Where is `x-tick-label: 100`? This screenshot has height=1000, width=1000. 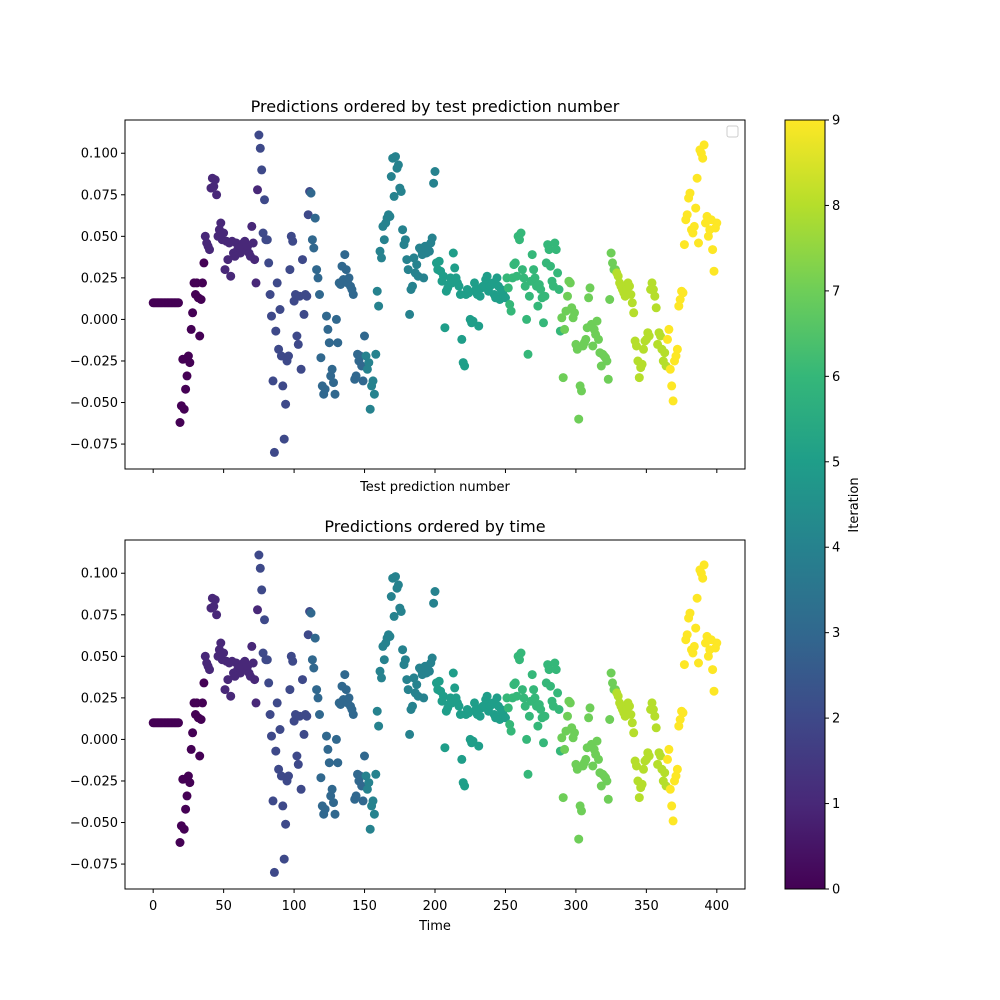
x-tick-label: 100 is located at coordinates (294, 906).